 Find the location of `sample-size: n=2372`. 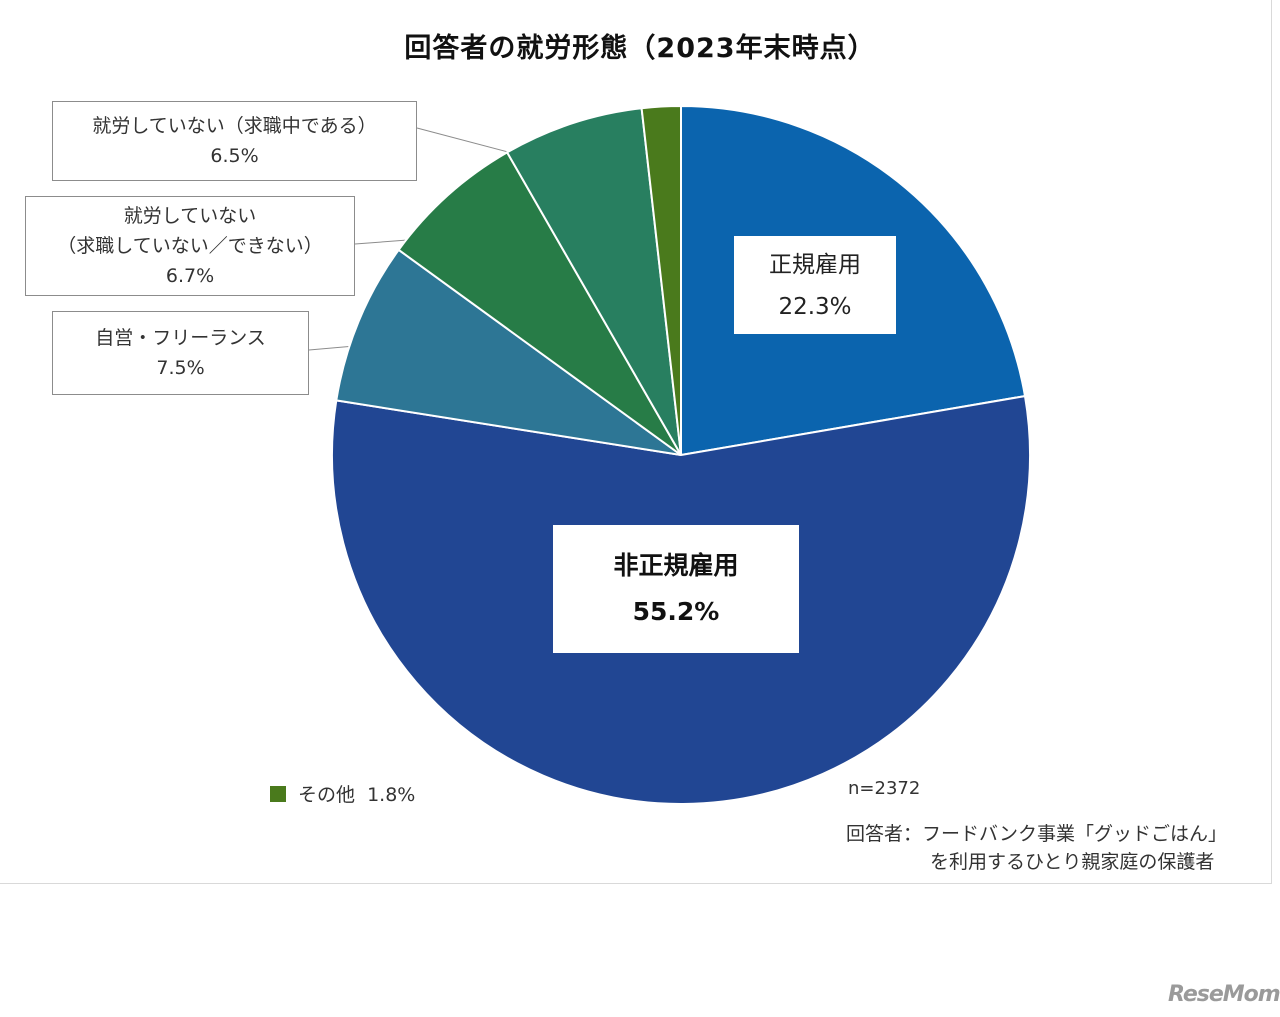

sample-size: n=2372 is located at coordinates (884, 788).